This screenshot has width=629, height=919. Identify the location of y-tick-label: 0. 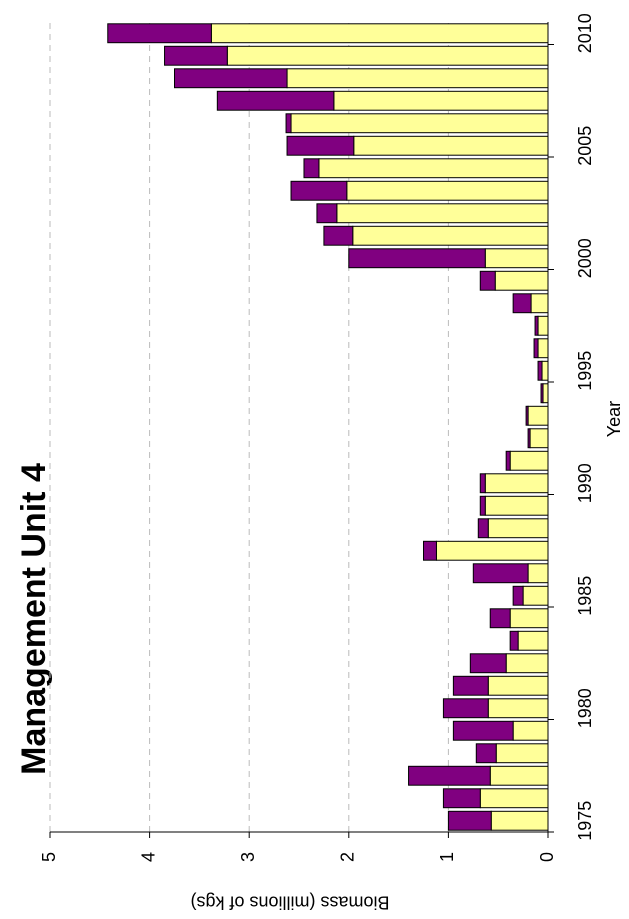
(547, 857).